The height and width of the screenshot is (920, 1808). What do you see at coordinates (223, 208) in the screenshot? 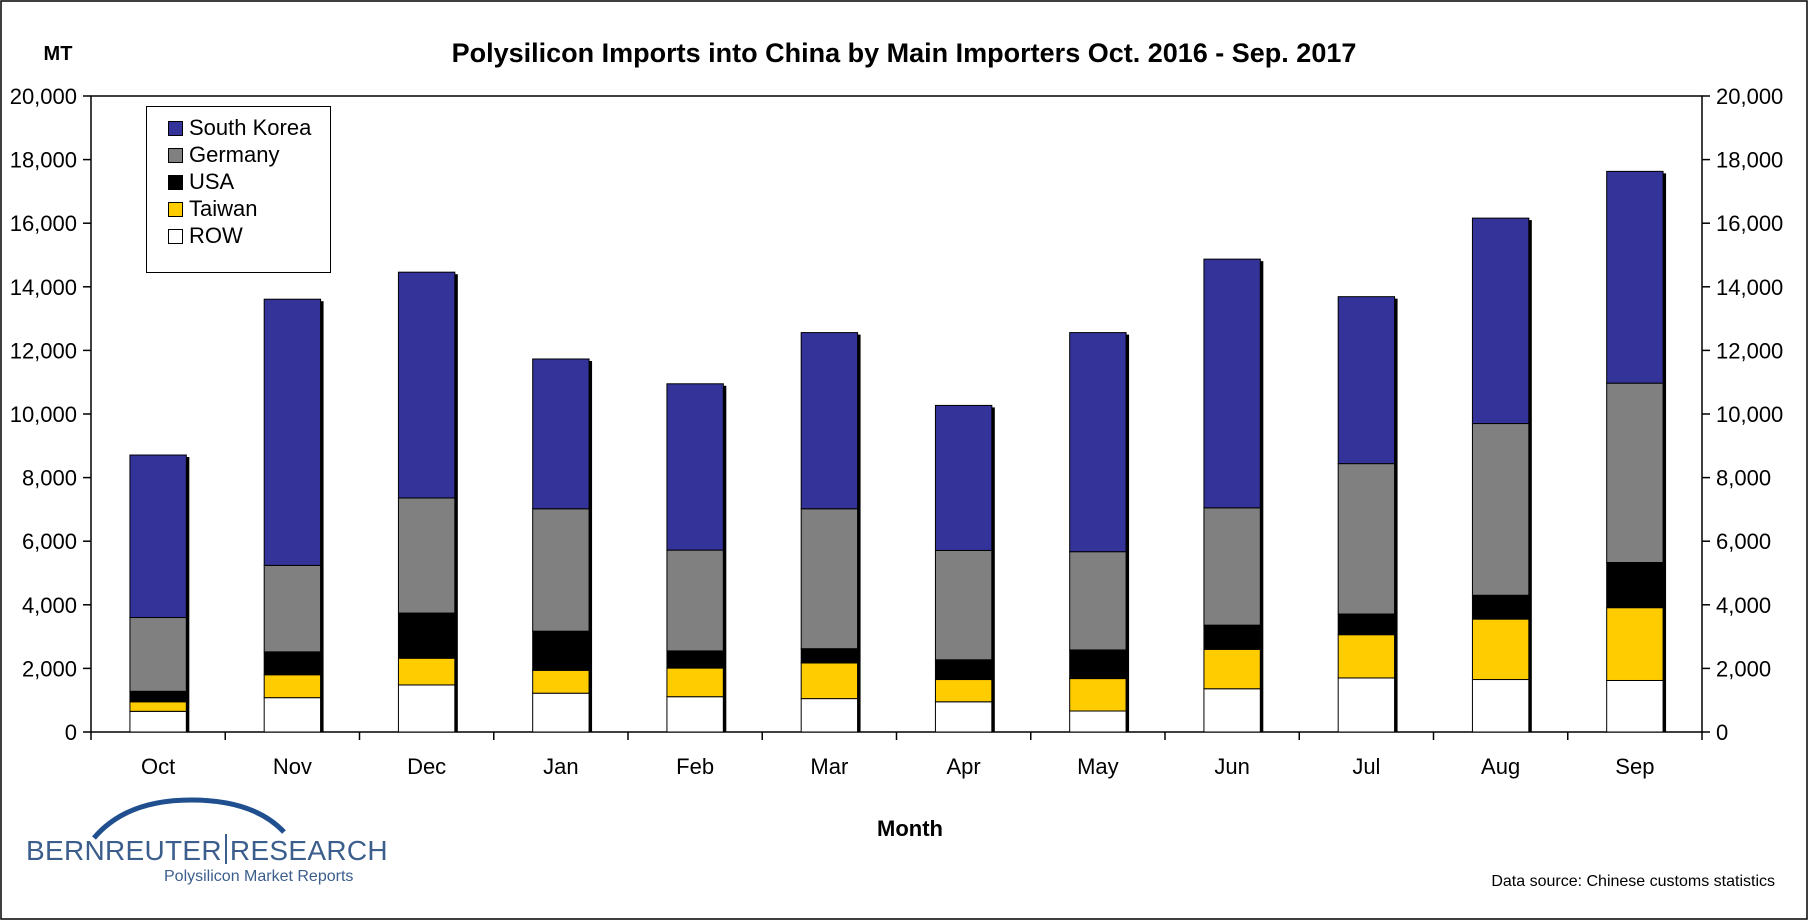
I see `legend-label: Taiwan` at bounding box center [223, 208].